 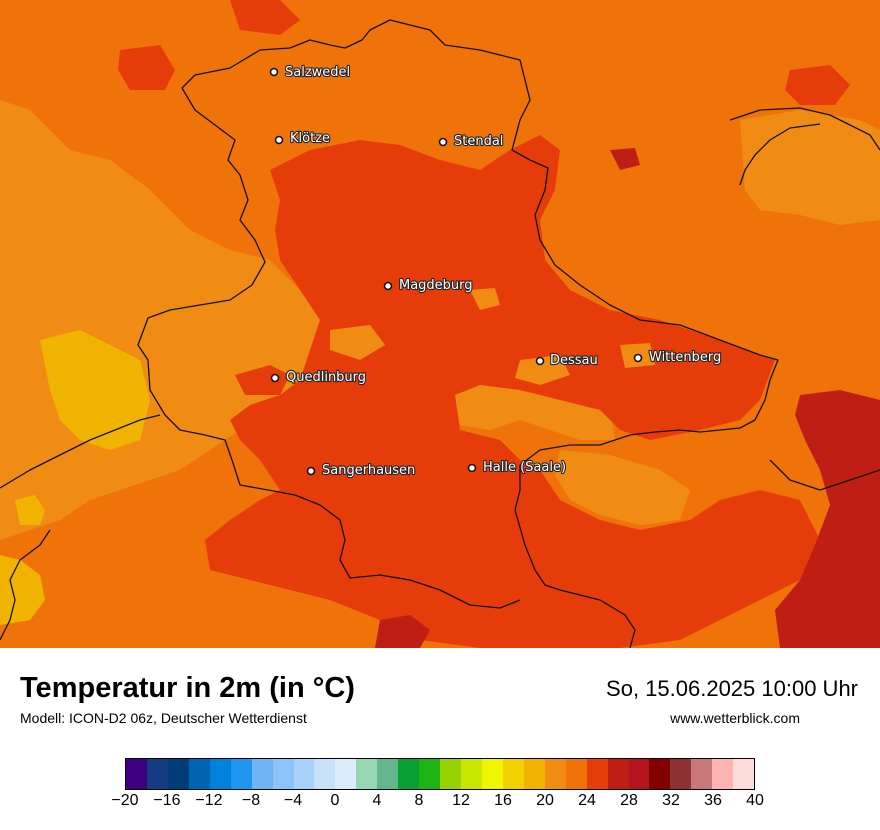 What do you see at coordinates (310, 138) in the screenshot?
I see `city-label: Klötze` at bounding box center [310, 138].